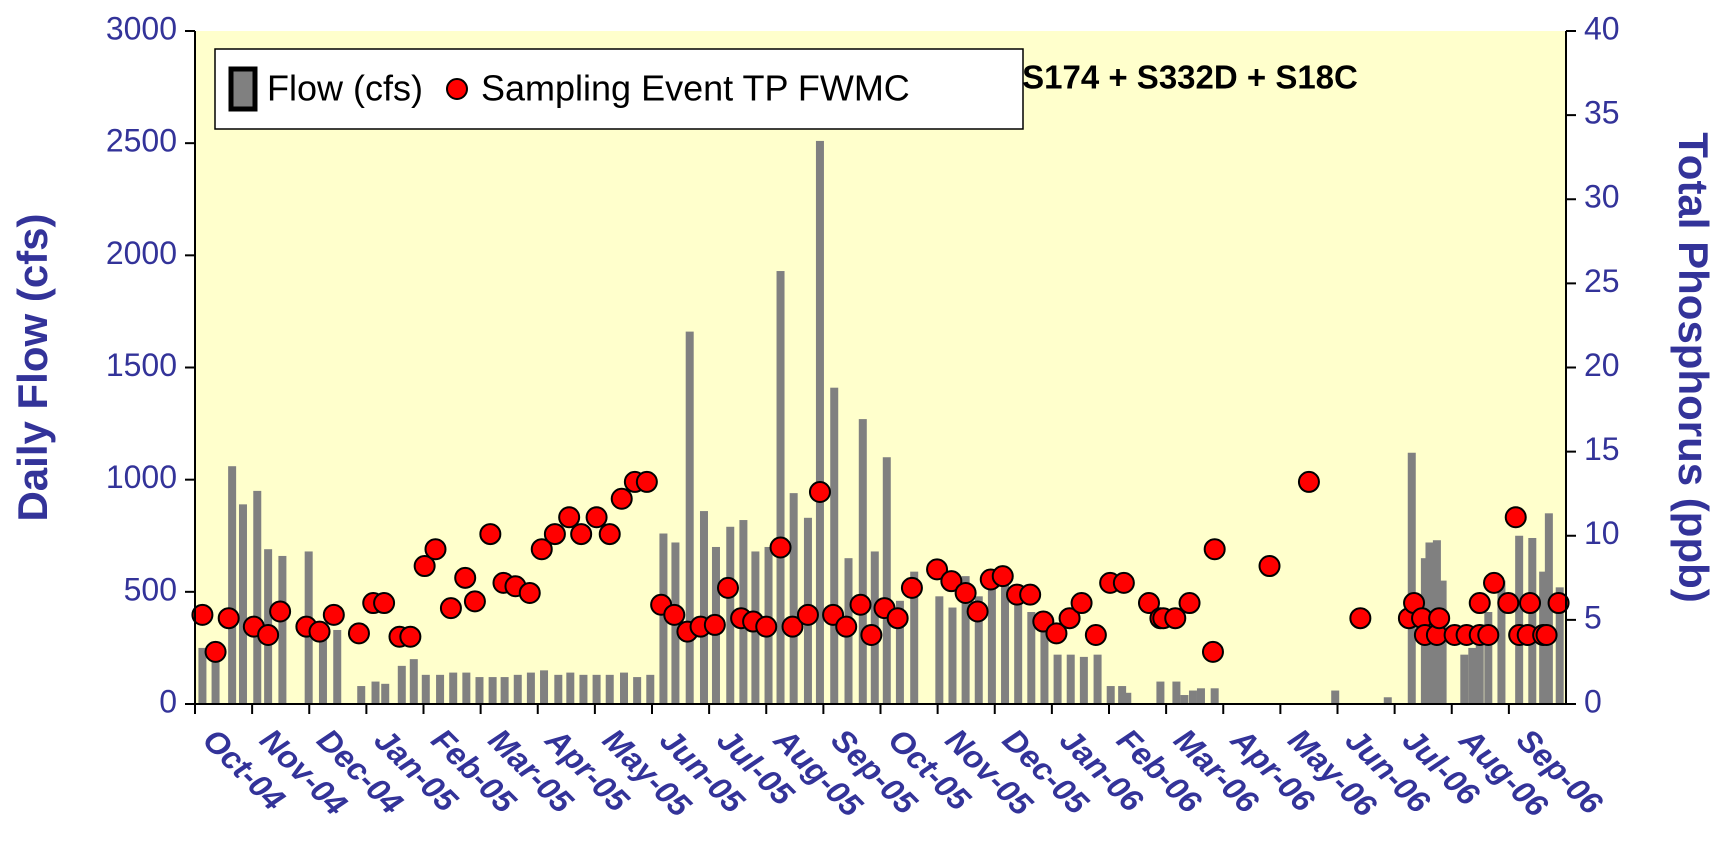  I want to click on y-tick-label: 1000, so click(141, 477).